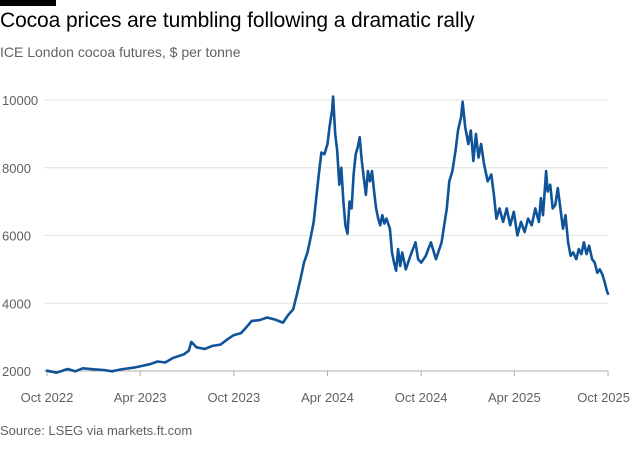  I want to click on y-tick-labels: 2000 4000 6000 8000 10000, so click(20, 236).